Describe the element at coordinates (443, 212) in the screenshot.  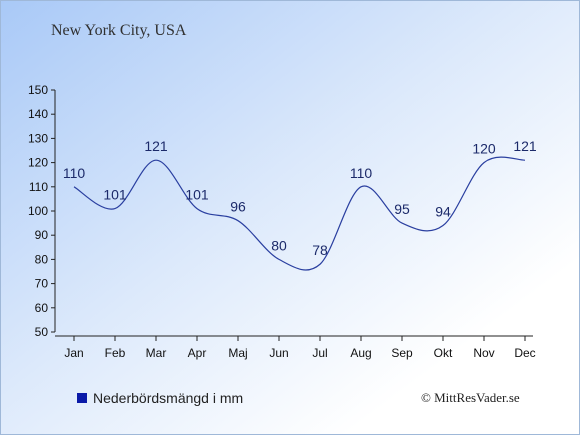
I see `data-label: 94` at that location.